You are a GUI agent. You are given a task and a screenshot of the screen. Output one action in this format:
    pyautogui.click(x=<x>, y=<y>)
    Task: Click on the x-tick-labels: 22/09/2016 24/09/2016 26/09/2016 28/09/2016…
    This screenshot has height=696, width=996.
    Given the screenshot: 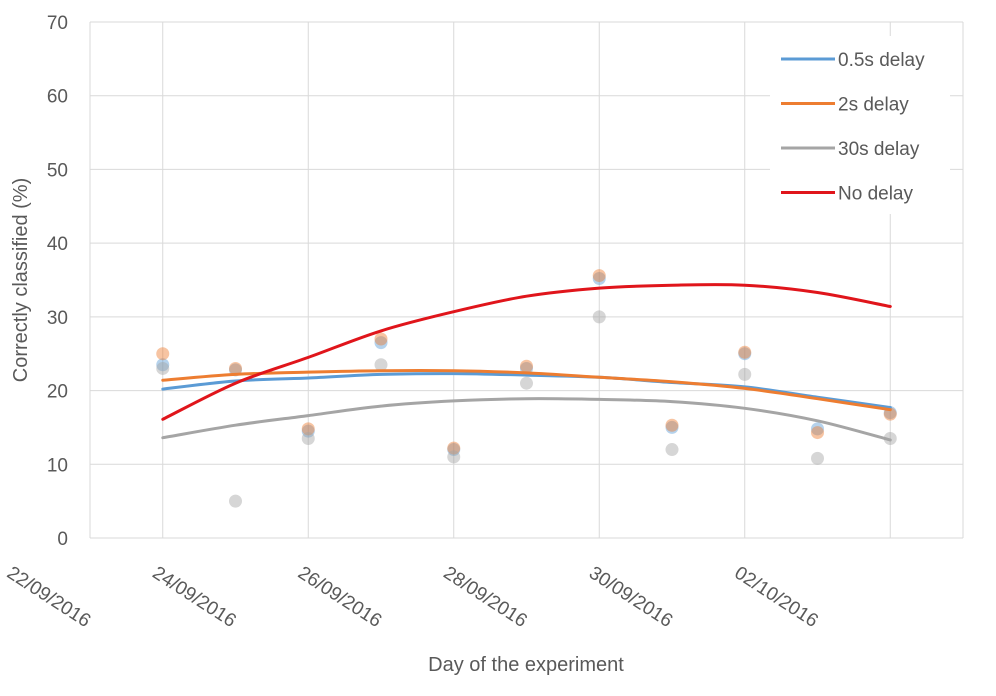 What is the action you would take?
    pyautogui.click(x=412, y=597)
    